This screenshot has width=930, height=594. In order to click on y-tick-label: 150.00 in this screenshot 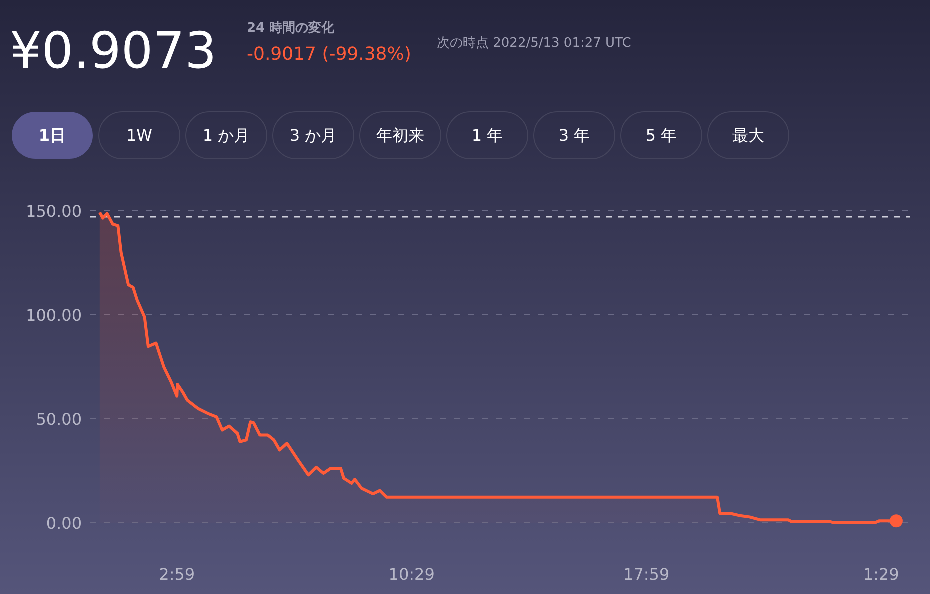, I will do `click(54, 211)`.